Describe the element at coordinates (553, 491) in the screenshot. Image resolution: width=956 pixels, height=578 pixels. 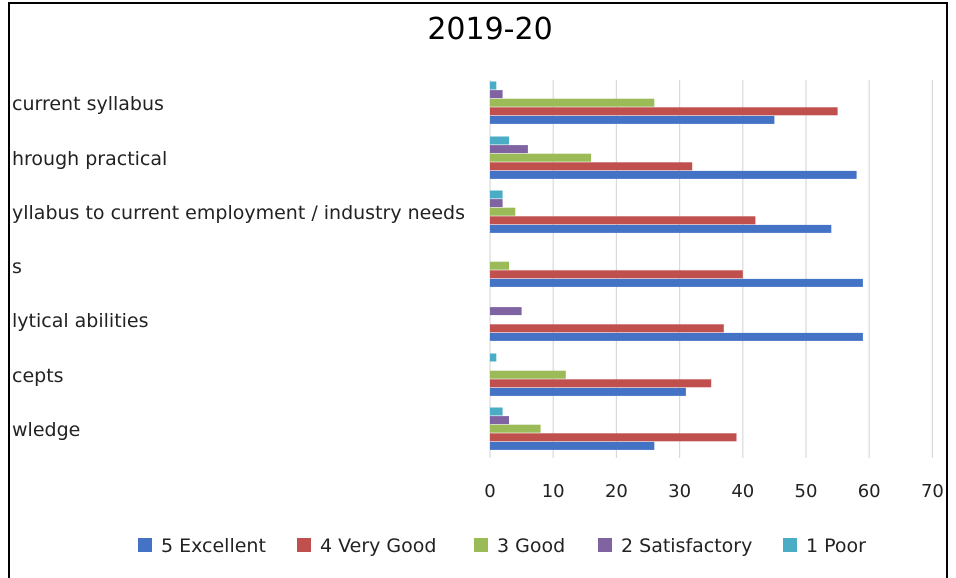
I see `x-tick-label: 10` at that location.